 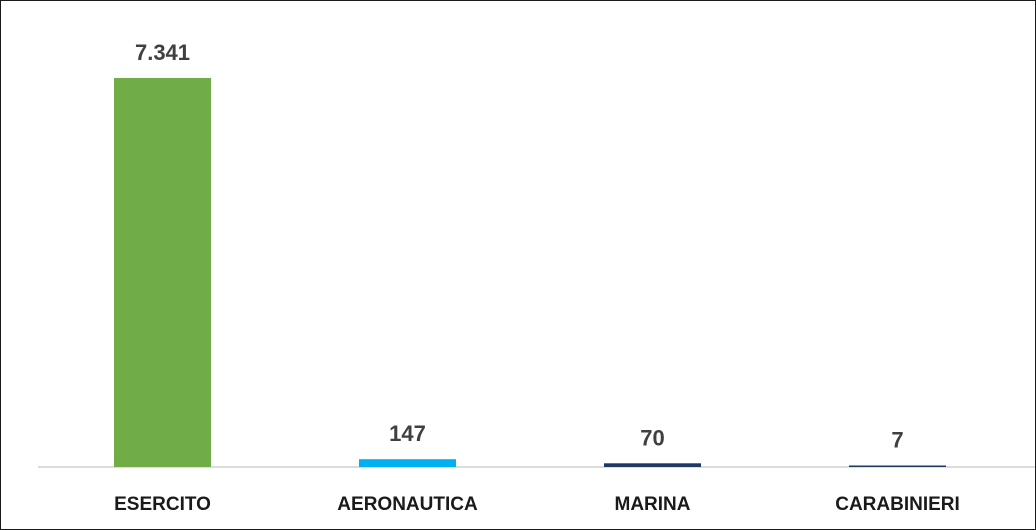 What do you see at coordinates (897, 504) in the screenshot?
I see `category-label-carabinieri: CARABINIERI` at bounding box center [897, 504].